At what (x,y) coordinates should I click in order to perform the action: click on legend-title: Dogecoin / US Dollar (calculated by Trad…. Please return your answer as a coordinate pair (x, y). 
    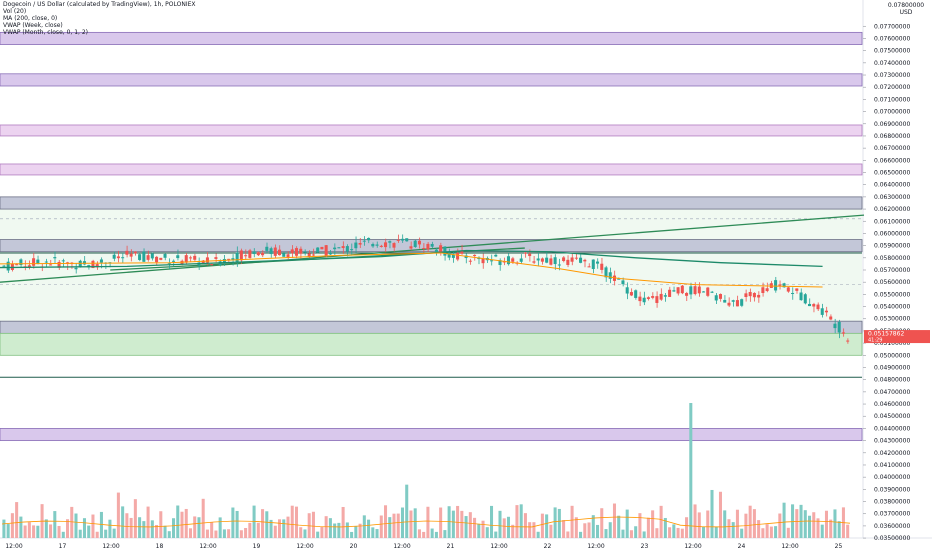
    Looking at the image, I should click on (99, 4).